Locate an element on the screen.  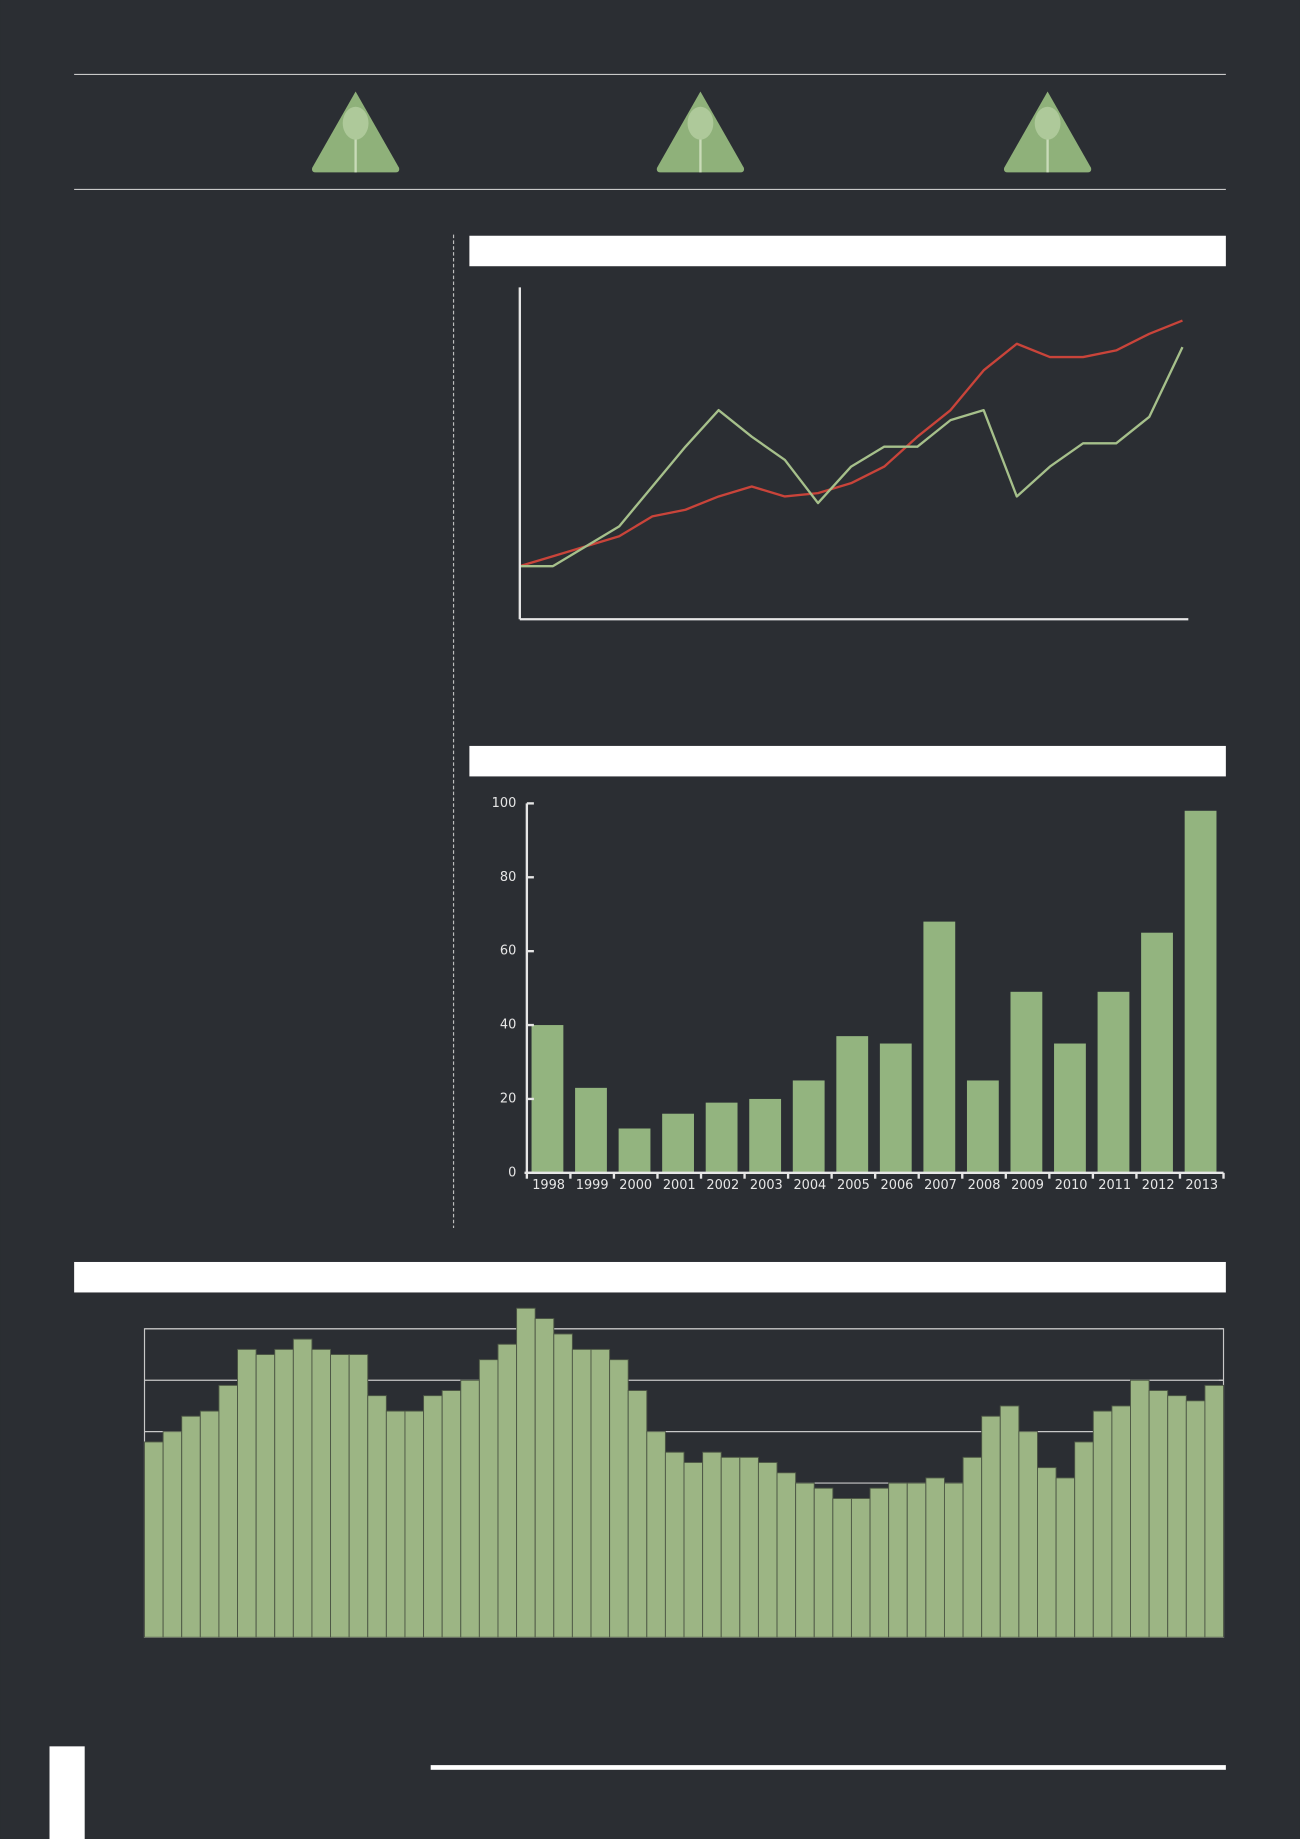
y-tick-label: 40 is located at coordinates (508, 1025).